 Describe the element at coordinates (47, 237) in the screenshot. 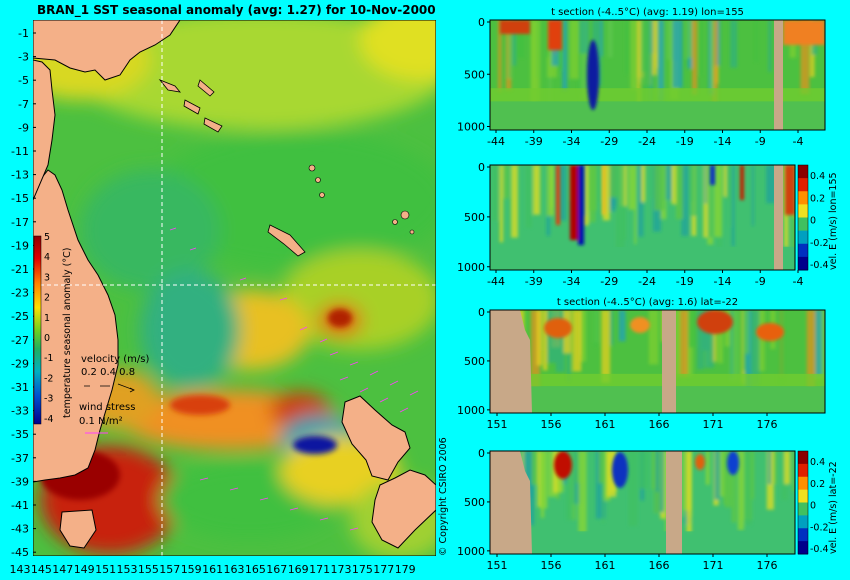

I see `colorbar-tick-label: 5` at that location.